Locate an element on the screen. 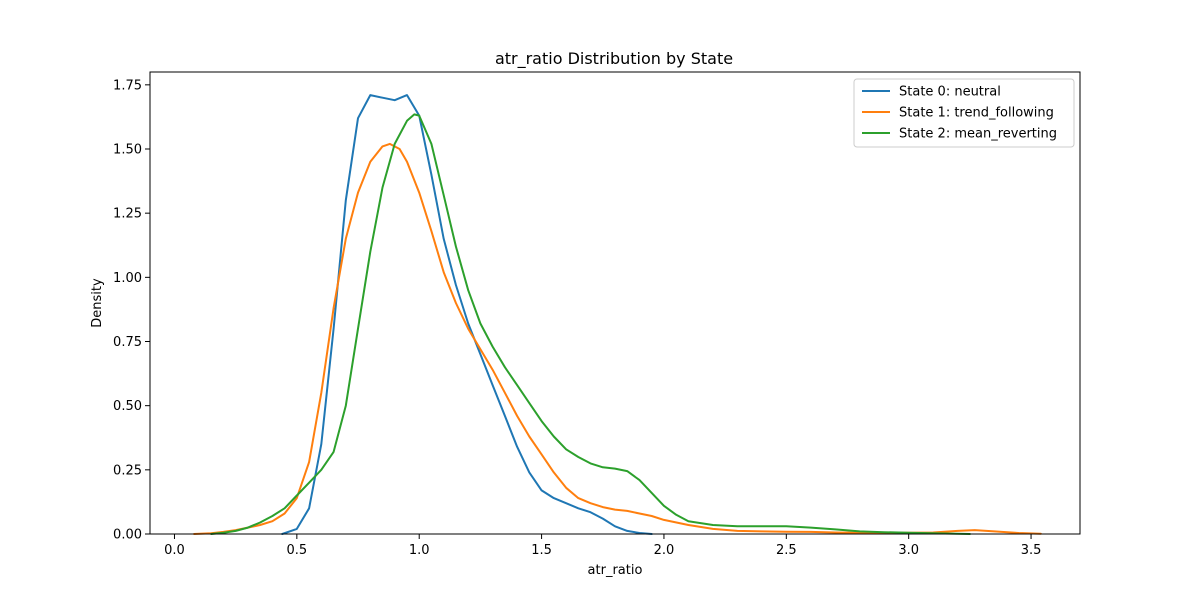 The width and height of the screenshot is (1200, 600). legend-label-2: State 2: mean_reverting is located at coordinates (978, 134).